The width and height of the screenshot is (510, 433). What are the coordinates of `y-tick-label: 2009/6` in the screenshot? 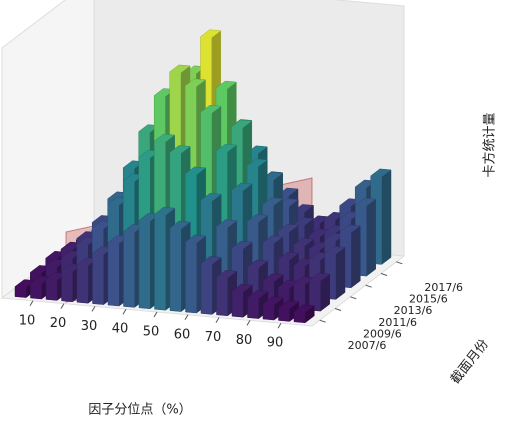 It's located at (382, 334).